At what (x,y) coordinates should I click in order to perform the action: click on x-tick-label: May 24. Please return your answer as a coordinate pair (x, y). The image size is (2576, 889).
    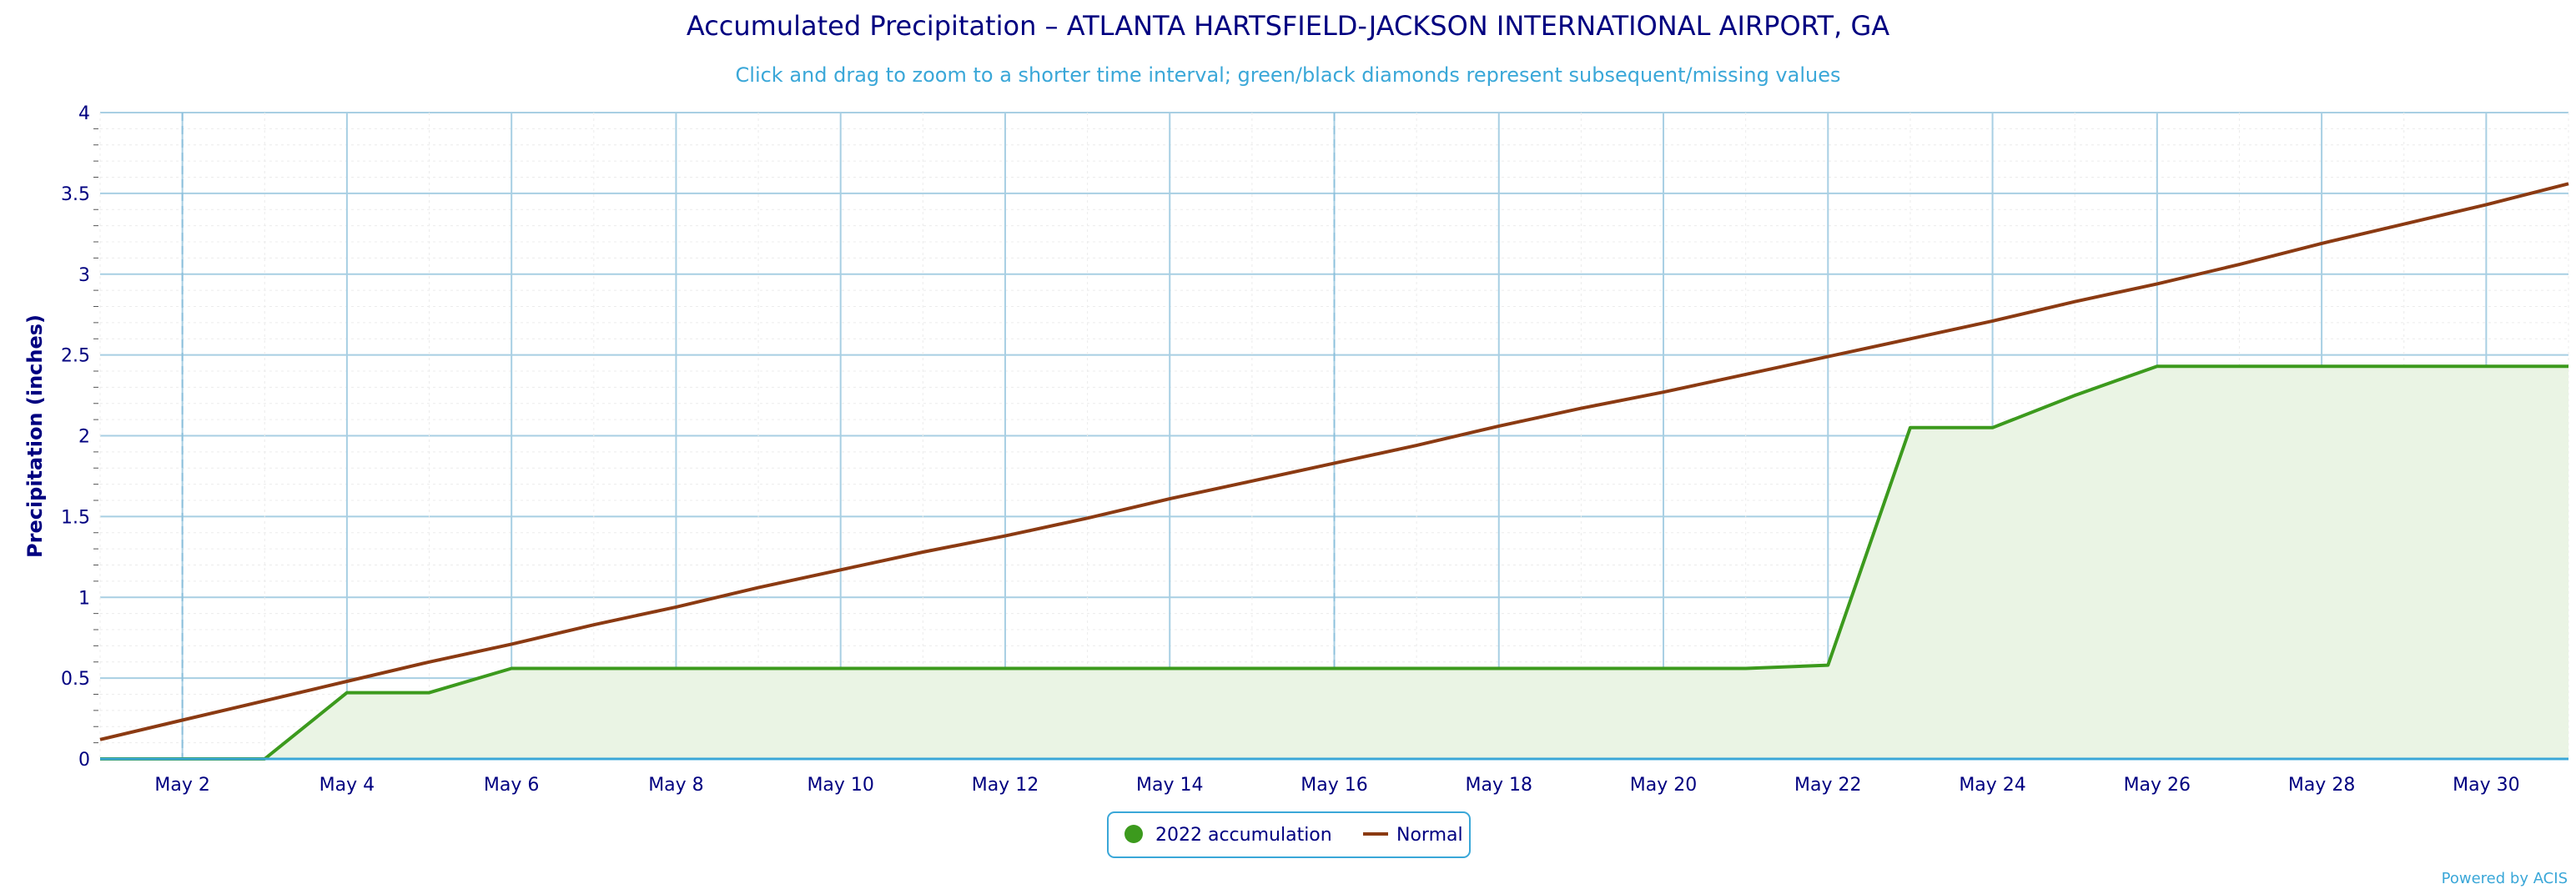
    Looking at the image, I should click on (1992, 785).